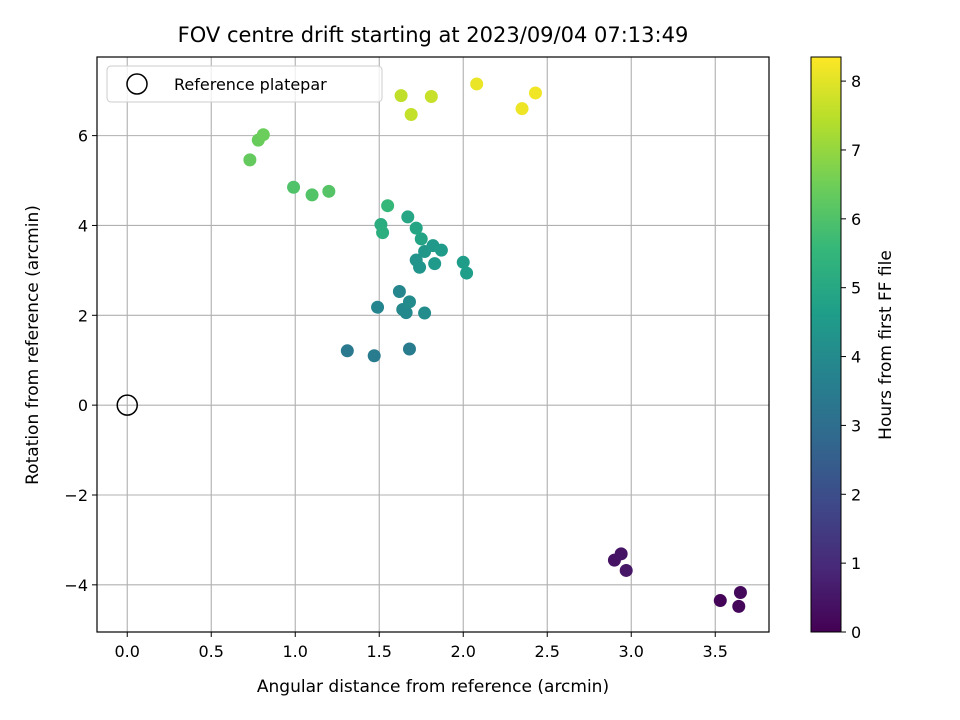 This screenshot has height=720, width=960. What do you see at coordinates (826, 344) in the screenshot?
I see `colorbar-gradient` at bounding box center [826, 344].